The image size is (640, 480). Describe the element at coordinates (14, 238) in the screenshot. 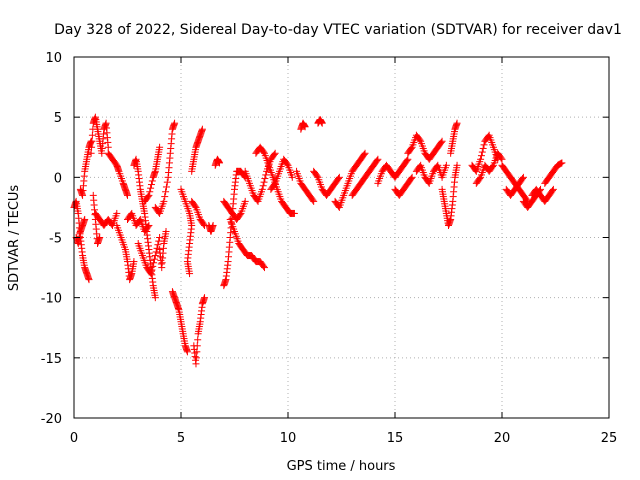

I see `y-axis-label: SDTVAR / TECUs` at that location.